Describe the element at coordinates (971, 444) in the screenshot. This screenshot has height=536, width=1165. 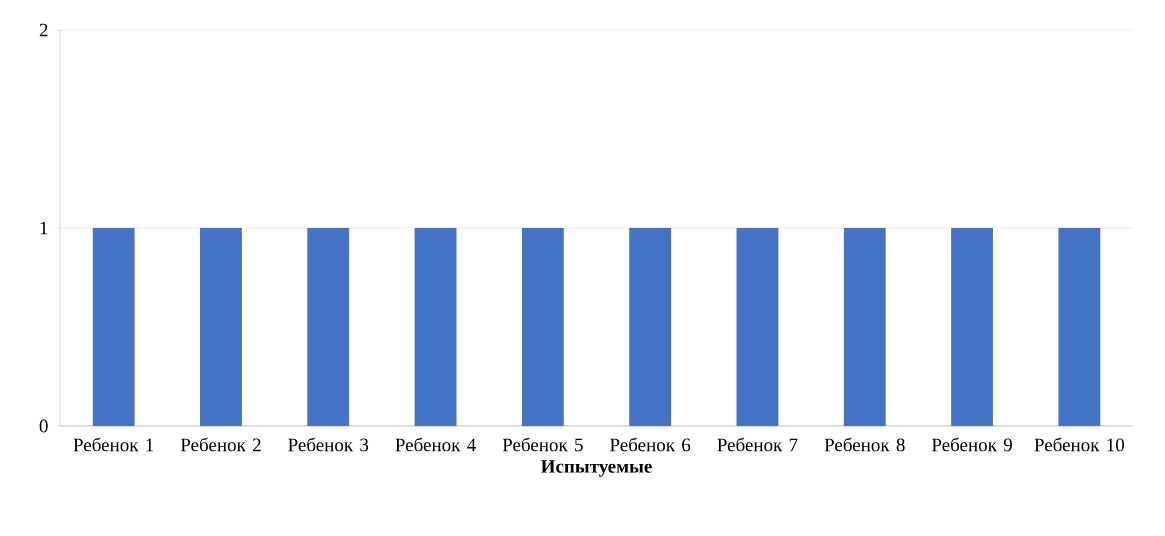
I see `x-tick-label: Ребенок 9` at that location.